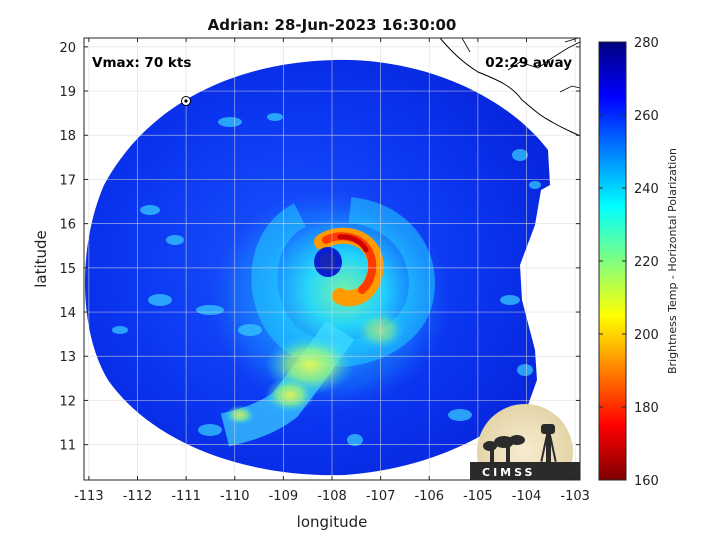  I want to click on colorbar-tick-label: 200, so click(646, 335).